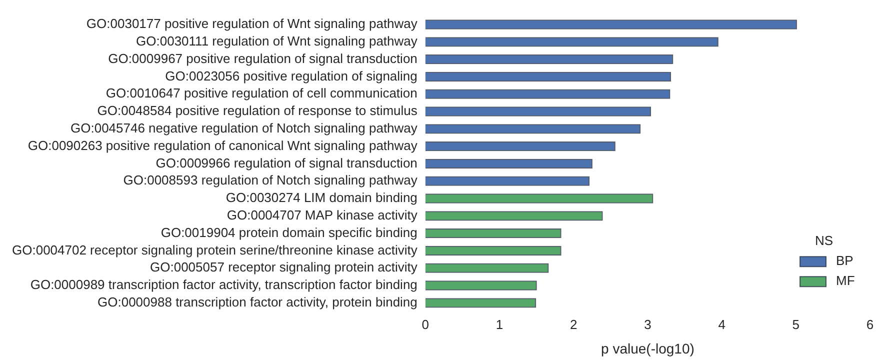 The width and height of the screenshot is (880, 362). What do you see at coordinates (870, 324) in the screenshot?
I see `x-tick-label: 6` at bounding box center [870, 324].